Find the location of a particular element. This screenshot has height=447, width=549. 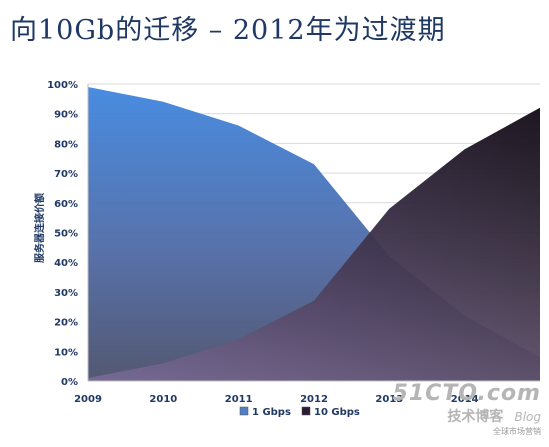

x-tick-label: 2009 is located at coordinates (88, 399).